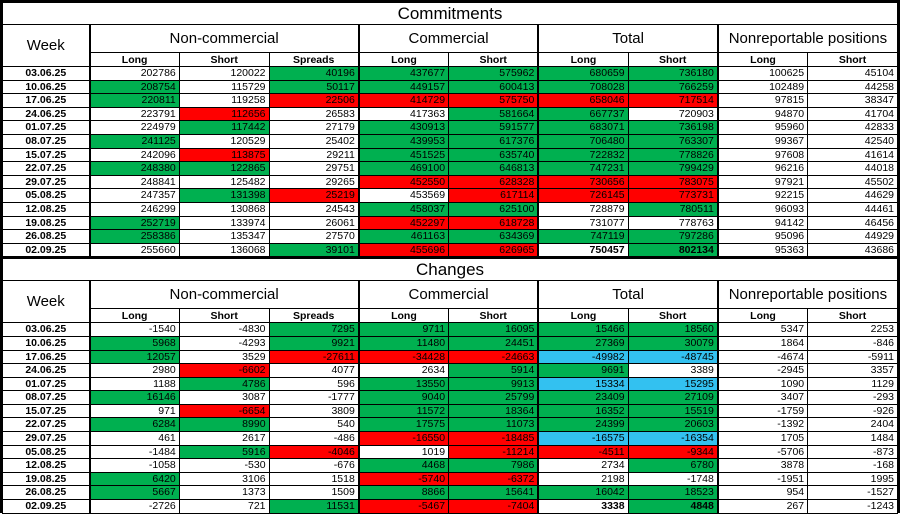 Image resolution: width=900 pixels, height=514 pixels. I want to click on value-cell: 461163, so click(403, 236).